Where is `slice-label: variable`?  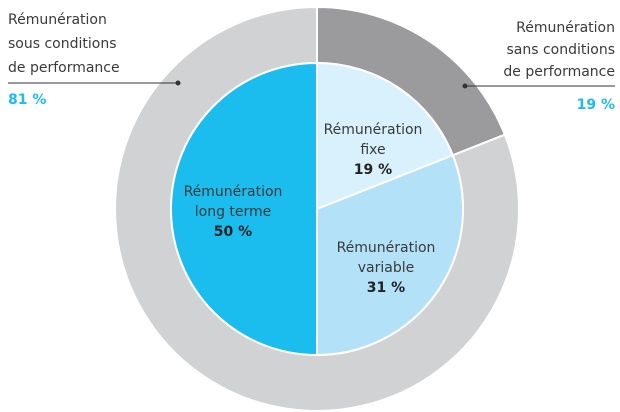
slice-label: variable is located at coordinates (386, 268).